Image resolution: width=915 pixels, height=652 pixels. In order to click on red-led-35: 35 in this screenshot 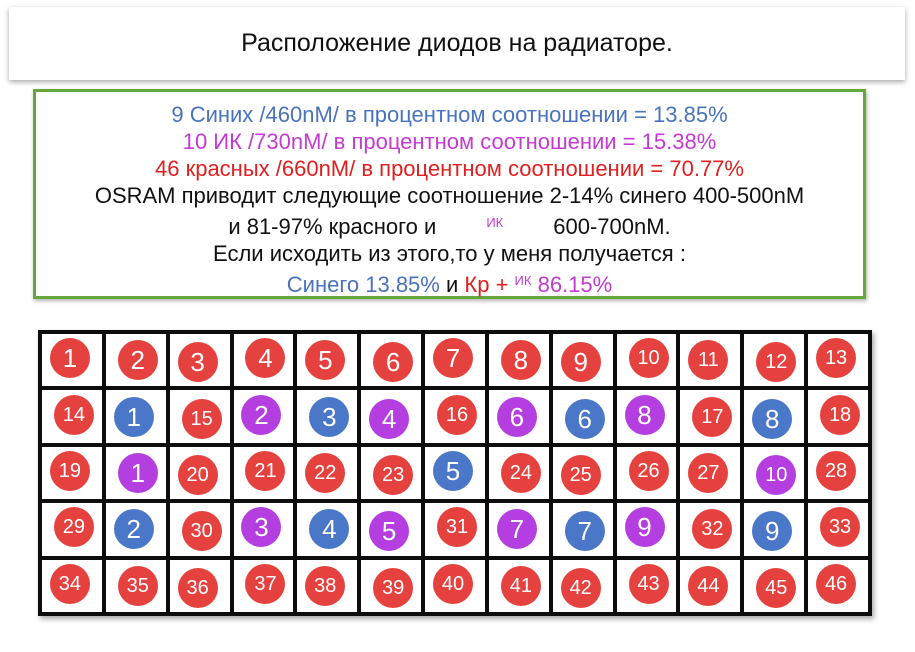, I will do `click(137, 585)`.